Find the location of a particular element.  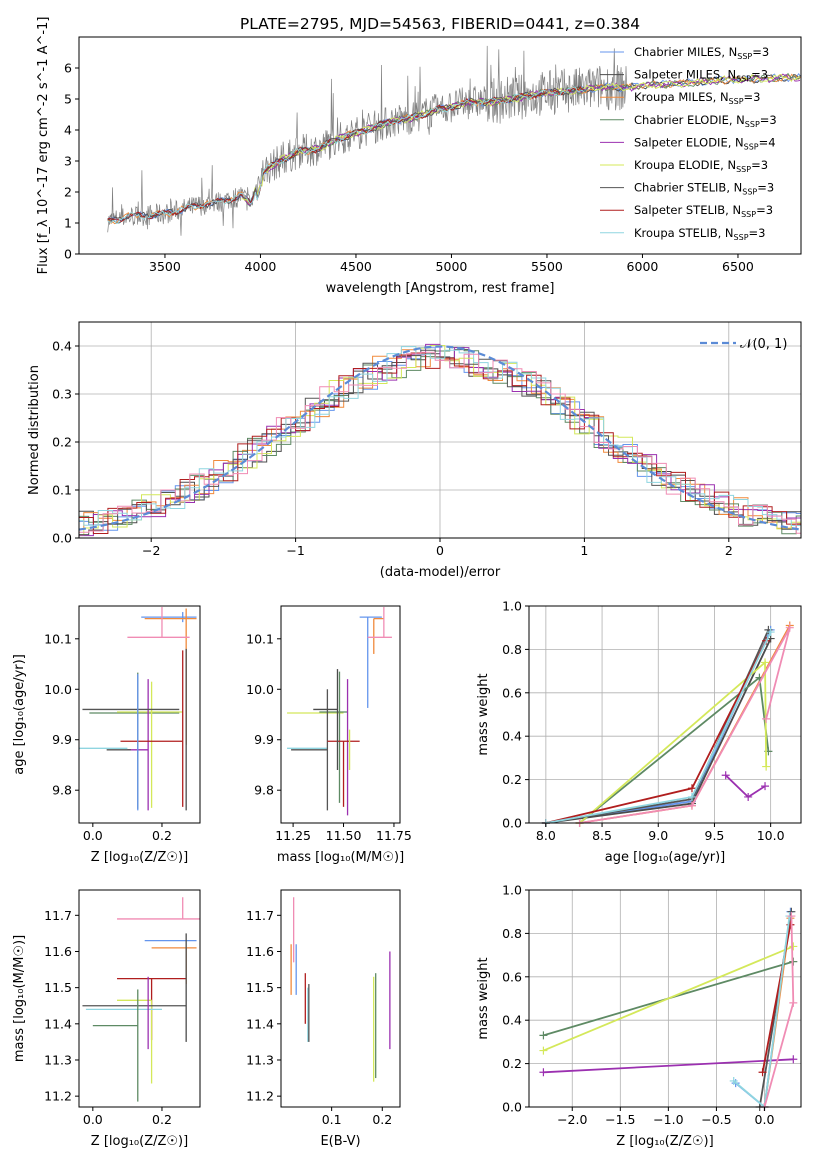

x-tick-label: 4000 is located at coordinates (261, 266).